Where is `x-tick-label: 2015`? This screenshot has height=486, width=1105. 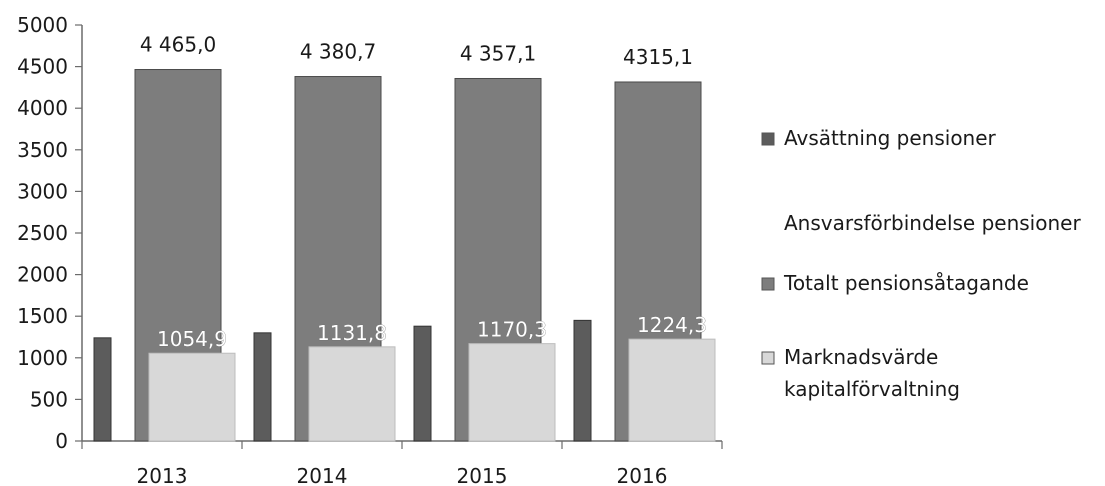
x-tick-label: 2015 is located at coordinates (482, 475).